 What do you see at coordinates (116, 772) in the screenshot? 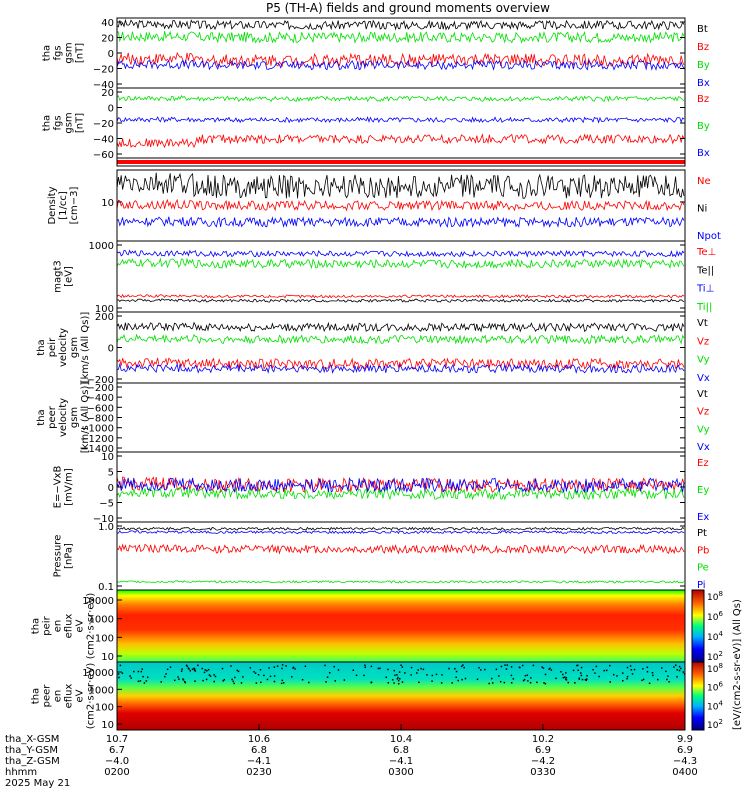
I see `xaxis-value: 0200` at bounding box center [116, 772].